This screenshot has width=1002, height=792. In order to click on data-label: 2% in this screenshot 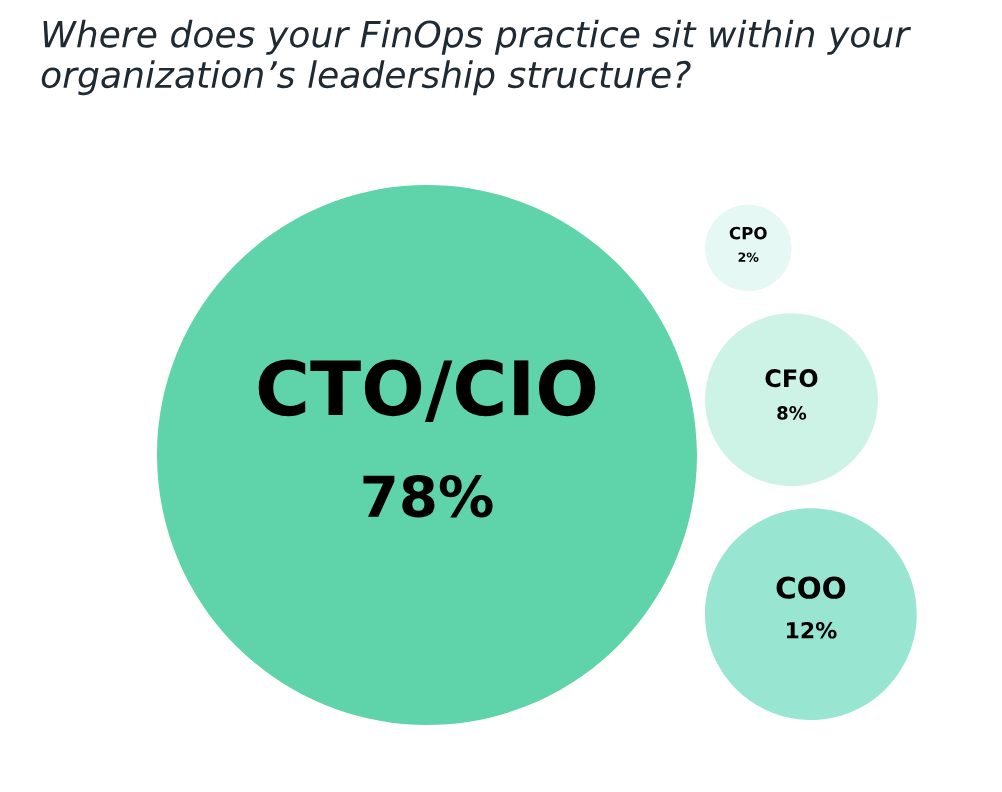, I will do `click(748, 257)`.